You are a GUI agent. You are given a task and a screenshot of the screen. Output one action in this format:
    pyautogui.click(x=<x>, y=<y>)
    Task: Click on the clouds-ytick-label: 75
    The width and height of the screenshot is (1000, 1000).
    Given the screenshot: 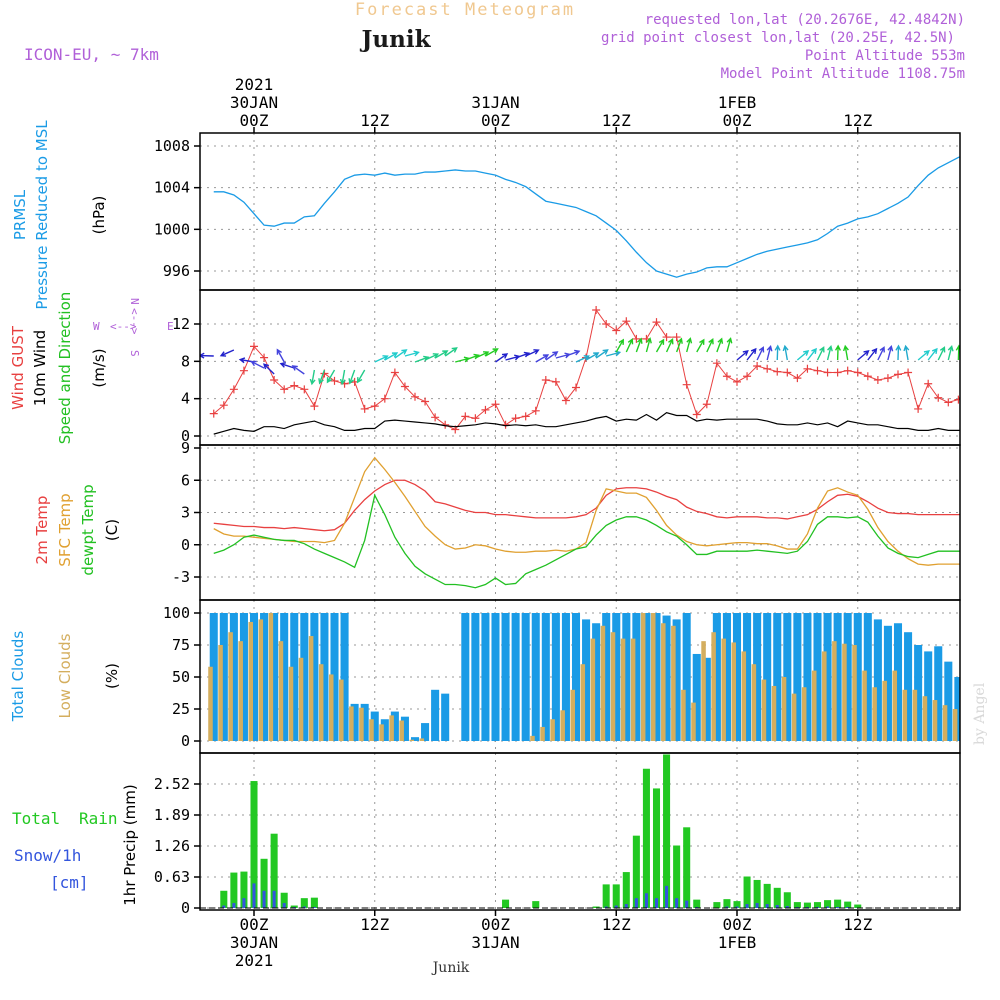 What is the action you would take?
    pyautogui.click(x=181, y=645)
    